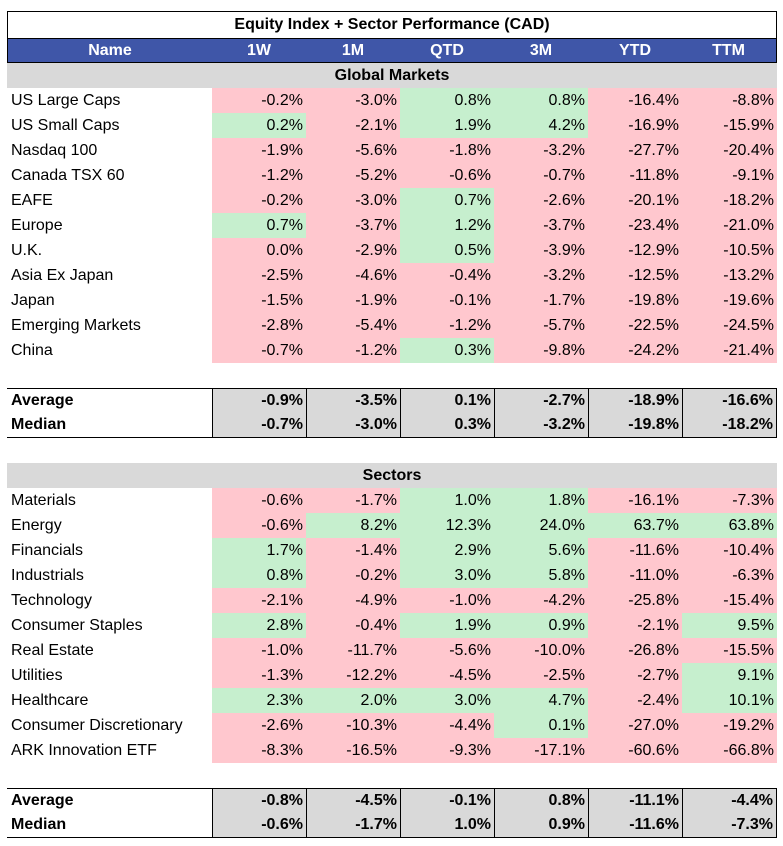  What do you see at coordinates (635, 525) in the screenshot?
I see `value-cell-ytd: 63.7%` at bounding box center [635, 525].